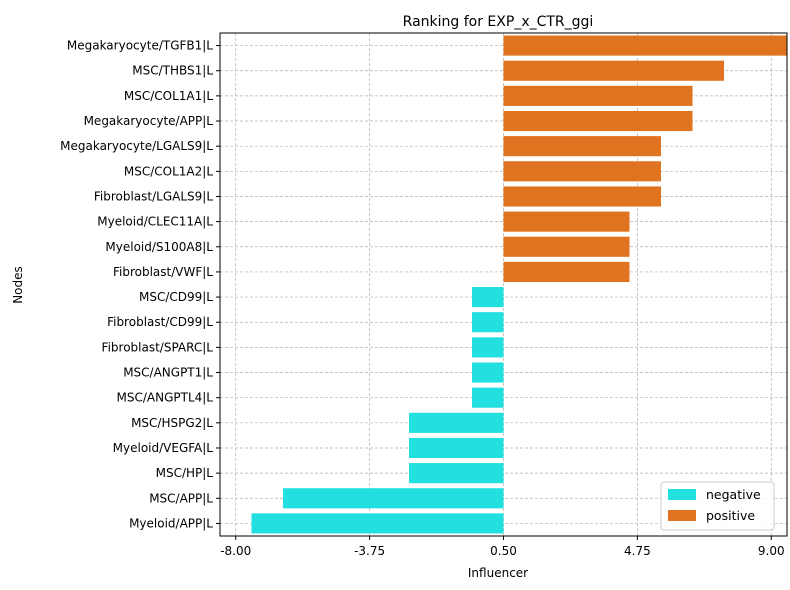 The height and width of the screenshot is (590, 790). What do you see at coordinates (185, 473) in the screenshot?
I see `y-tick-label: MSC/HP|L` at bounding box center [185, 473].